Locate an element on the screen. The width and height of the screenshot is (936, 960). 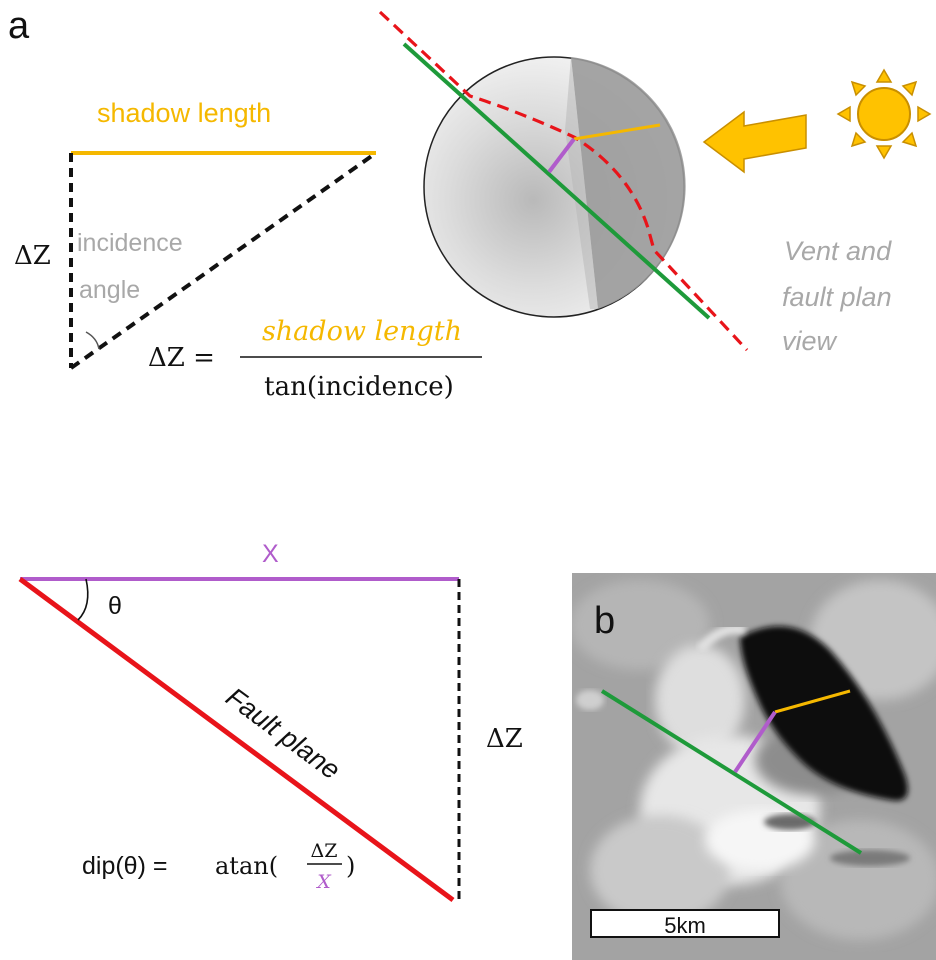
plan-view-caption-line1: Vent and is located at coordinates (838, 251).